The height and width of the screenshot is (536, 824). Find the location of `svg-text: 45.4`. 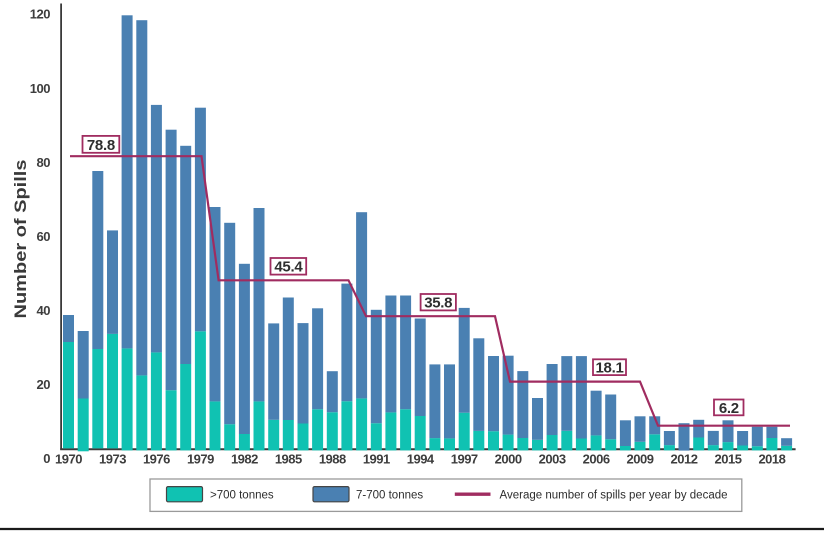

svg-text: 45.4 is located at coordinates (288, 267).